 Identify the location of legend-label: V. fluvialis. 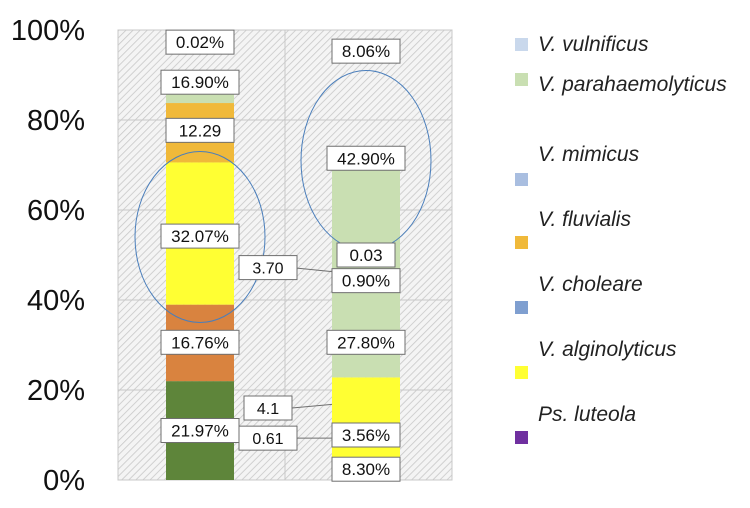
(584, 219).